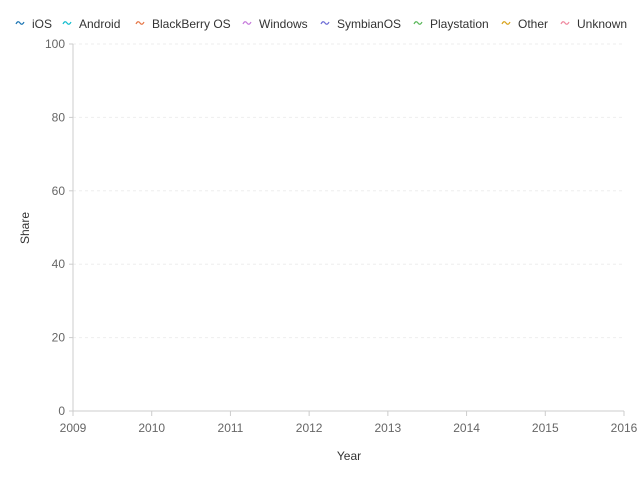 The height and width of the screenshot is (485, 640). I want to click on legend-label: iOS, so click(42, 24).